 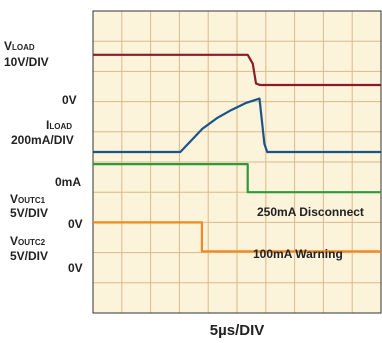 I want to click on channel-2-zero: 0mA, so click(x=68, y=182).